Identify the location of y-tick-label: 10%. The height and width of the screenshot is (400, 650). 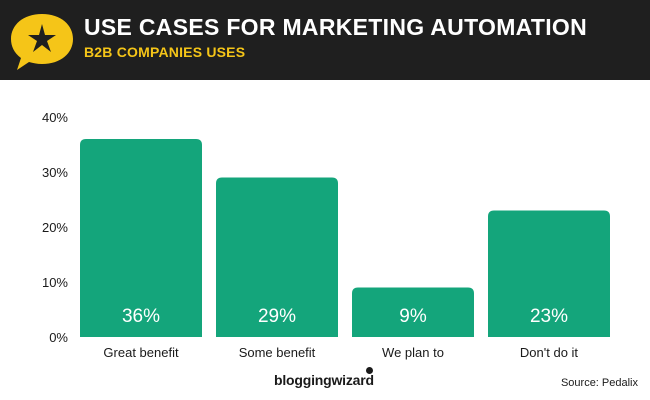
(55, 282).